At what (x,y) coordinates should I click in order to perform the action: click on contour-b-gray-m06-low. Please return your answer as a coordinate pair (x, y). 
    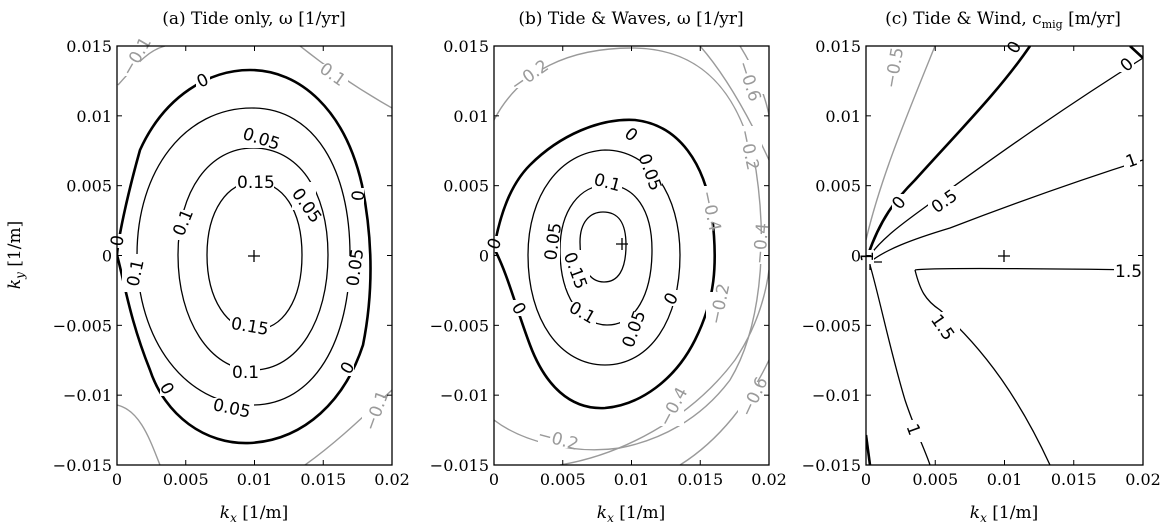
    Looking at the image, I should click on (724, 412).